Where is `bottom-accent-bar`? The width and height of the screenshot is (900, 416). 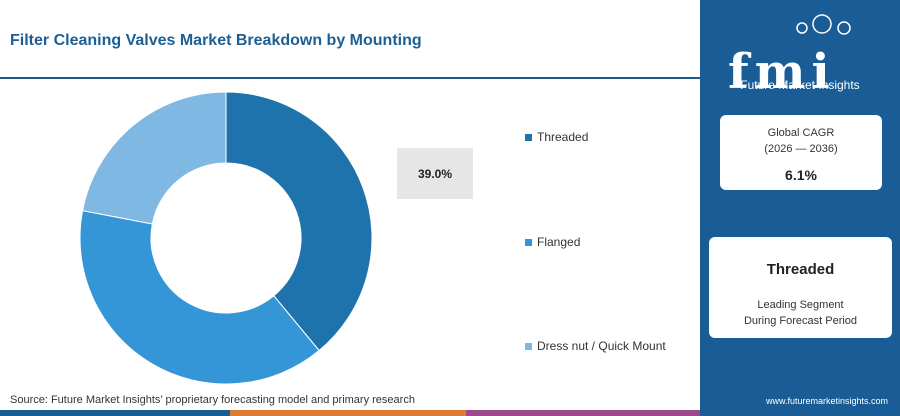 bottom-accent-bar is located at coordinates (350, 413).